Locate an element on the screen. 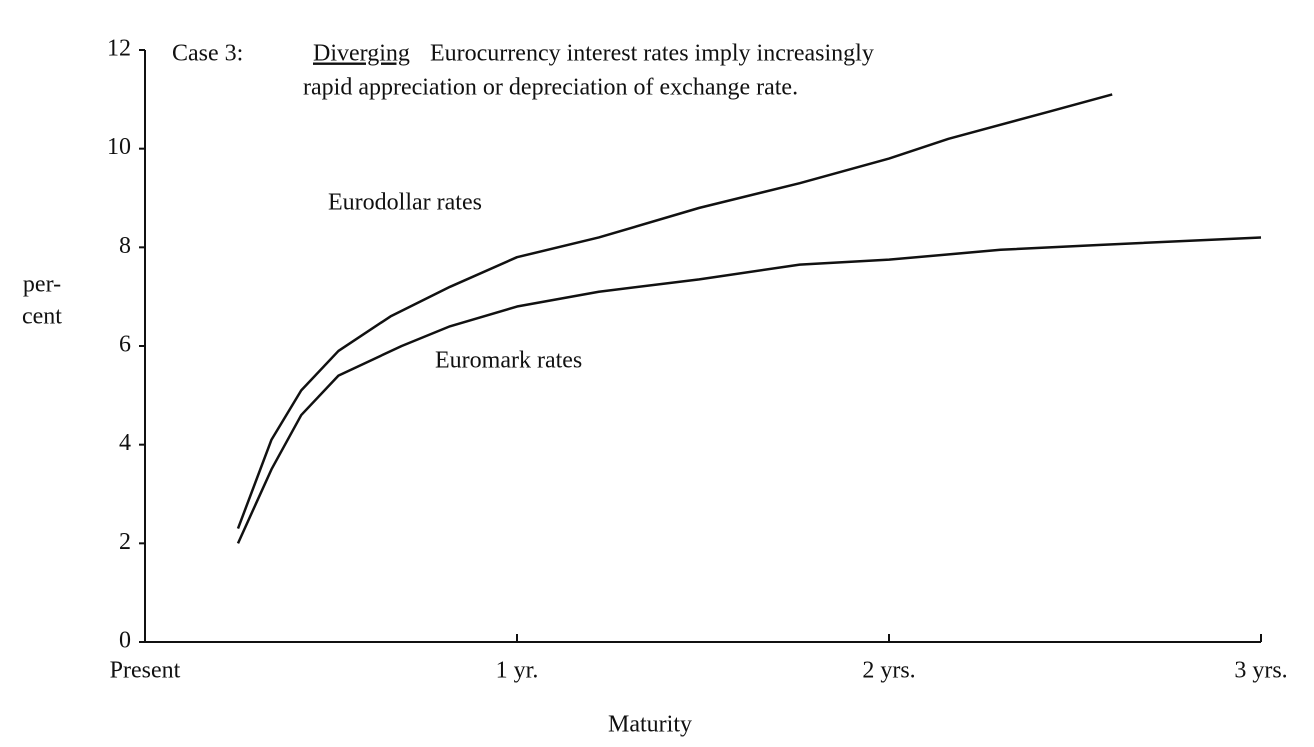 The image size is (1314, 747). y-tick-label: 4 is located at coordinates (125, 443).